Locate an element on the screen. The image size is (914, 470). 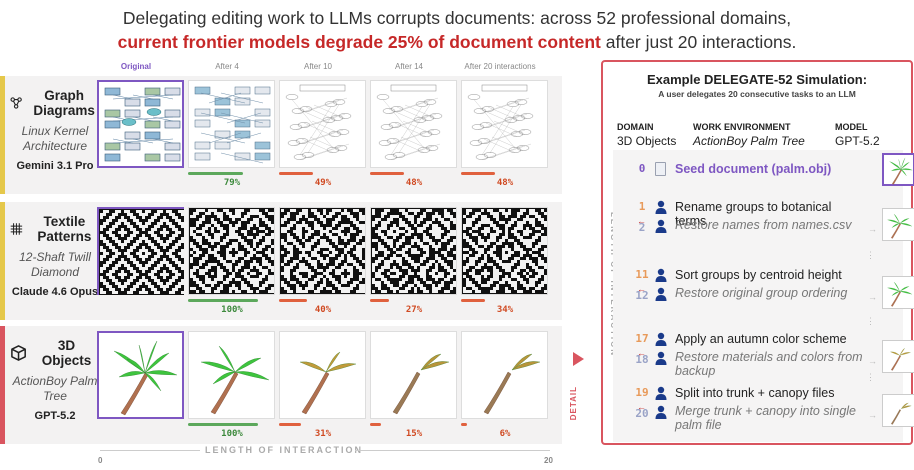
row-model: Claude 4.6 Opus is located at coordinates (55, 292).